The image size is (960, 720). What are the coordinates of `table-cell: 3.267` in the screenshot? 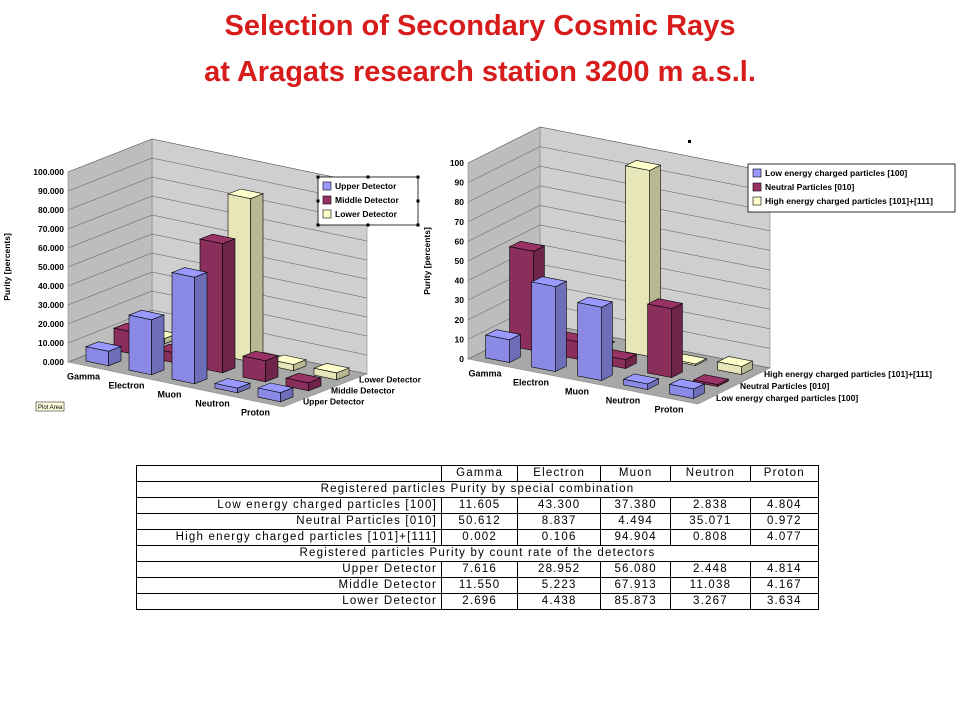 It's located at (710, 601).